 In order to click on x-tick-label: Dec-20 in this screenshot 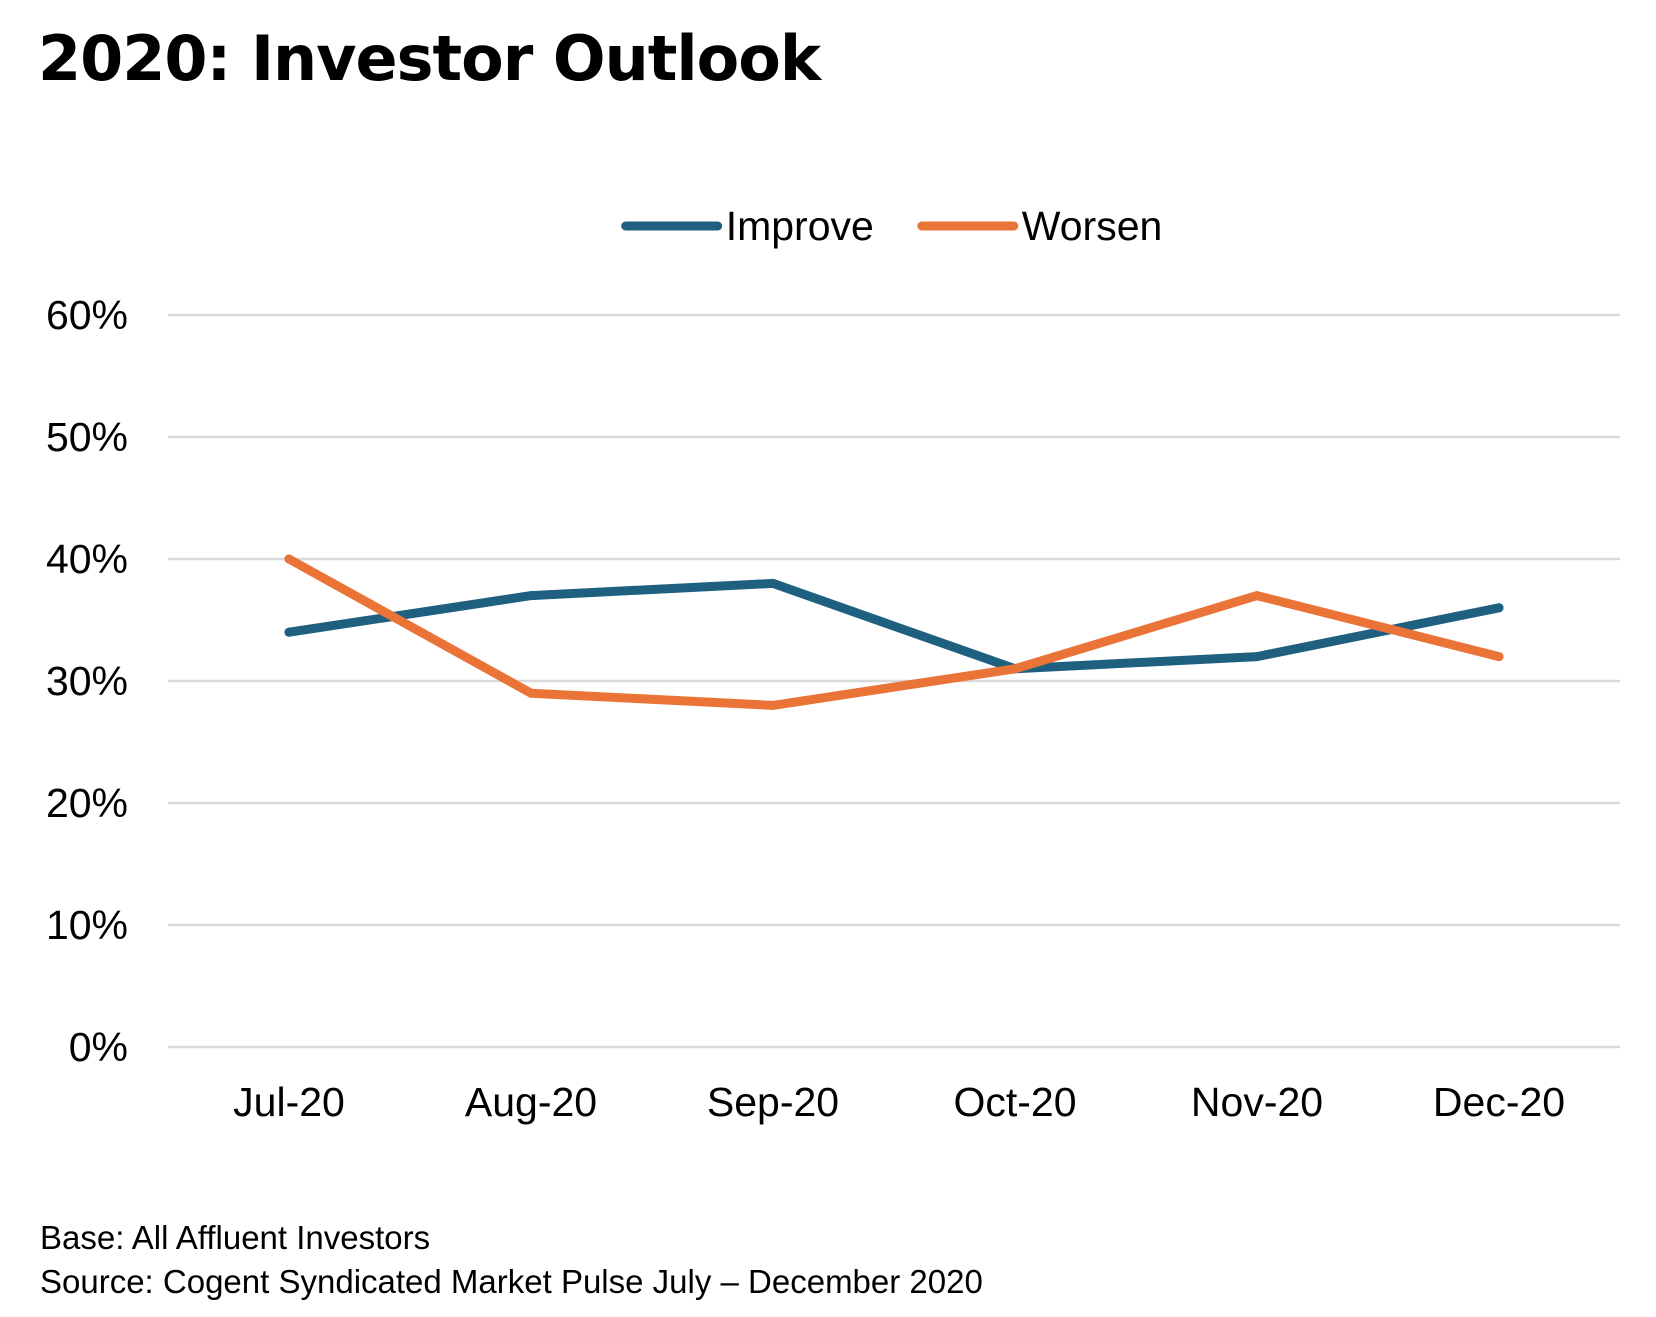, I will do `click(1499, 1102)`.